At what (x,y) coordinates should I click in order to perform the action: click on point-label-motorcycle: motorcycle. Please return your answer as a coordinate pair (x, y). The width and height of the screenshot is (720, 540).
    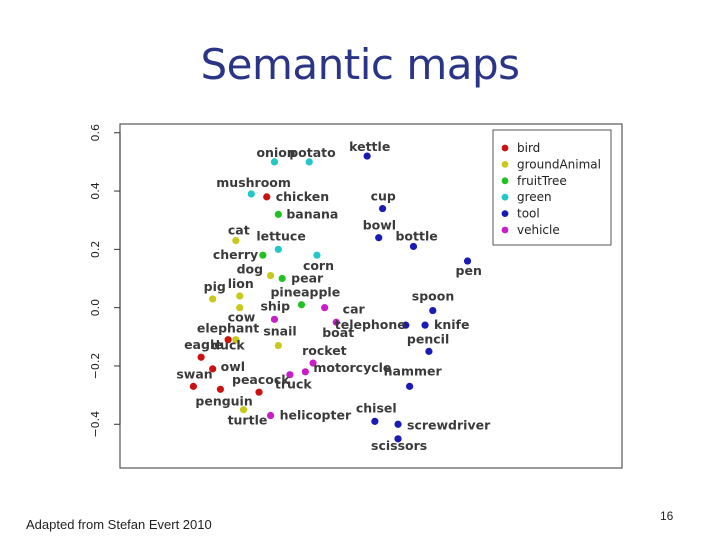
    Looking at the image, I should click on (352, 367).